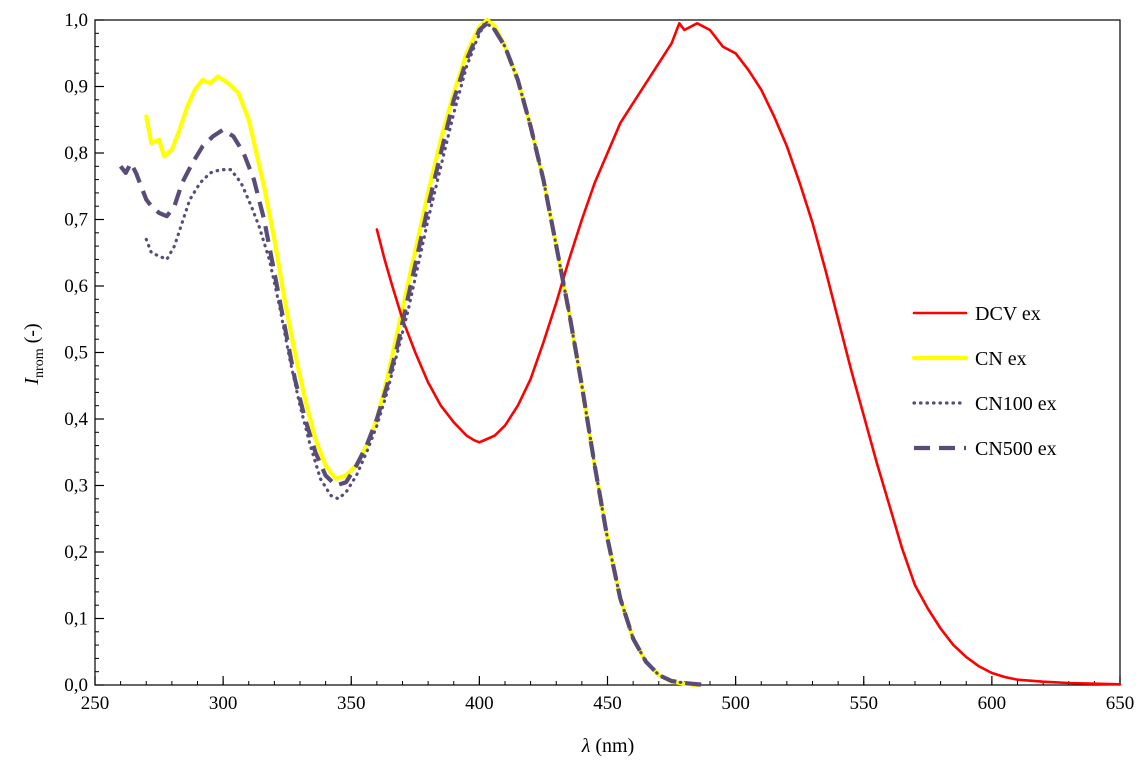 The height and width of the screenshot is (760, 1144). Describe the element at coordinates (76, 419) in the screenshot. I see `y-tick-label: 0,4` at that location.